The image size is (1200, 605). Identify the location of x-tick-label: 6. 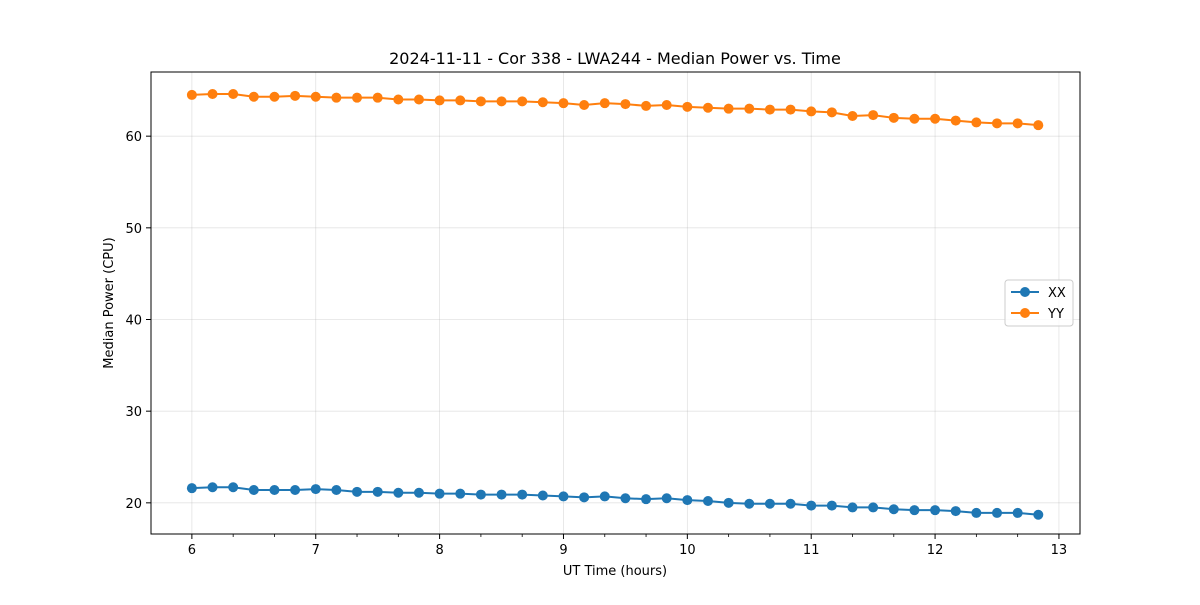
(192, 550).